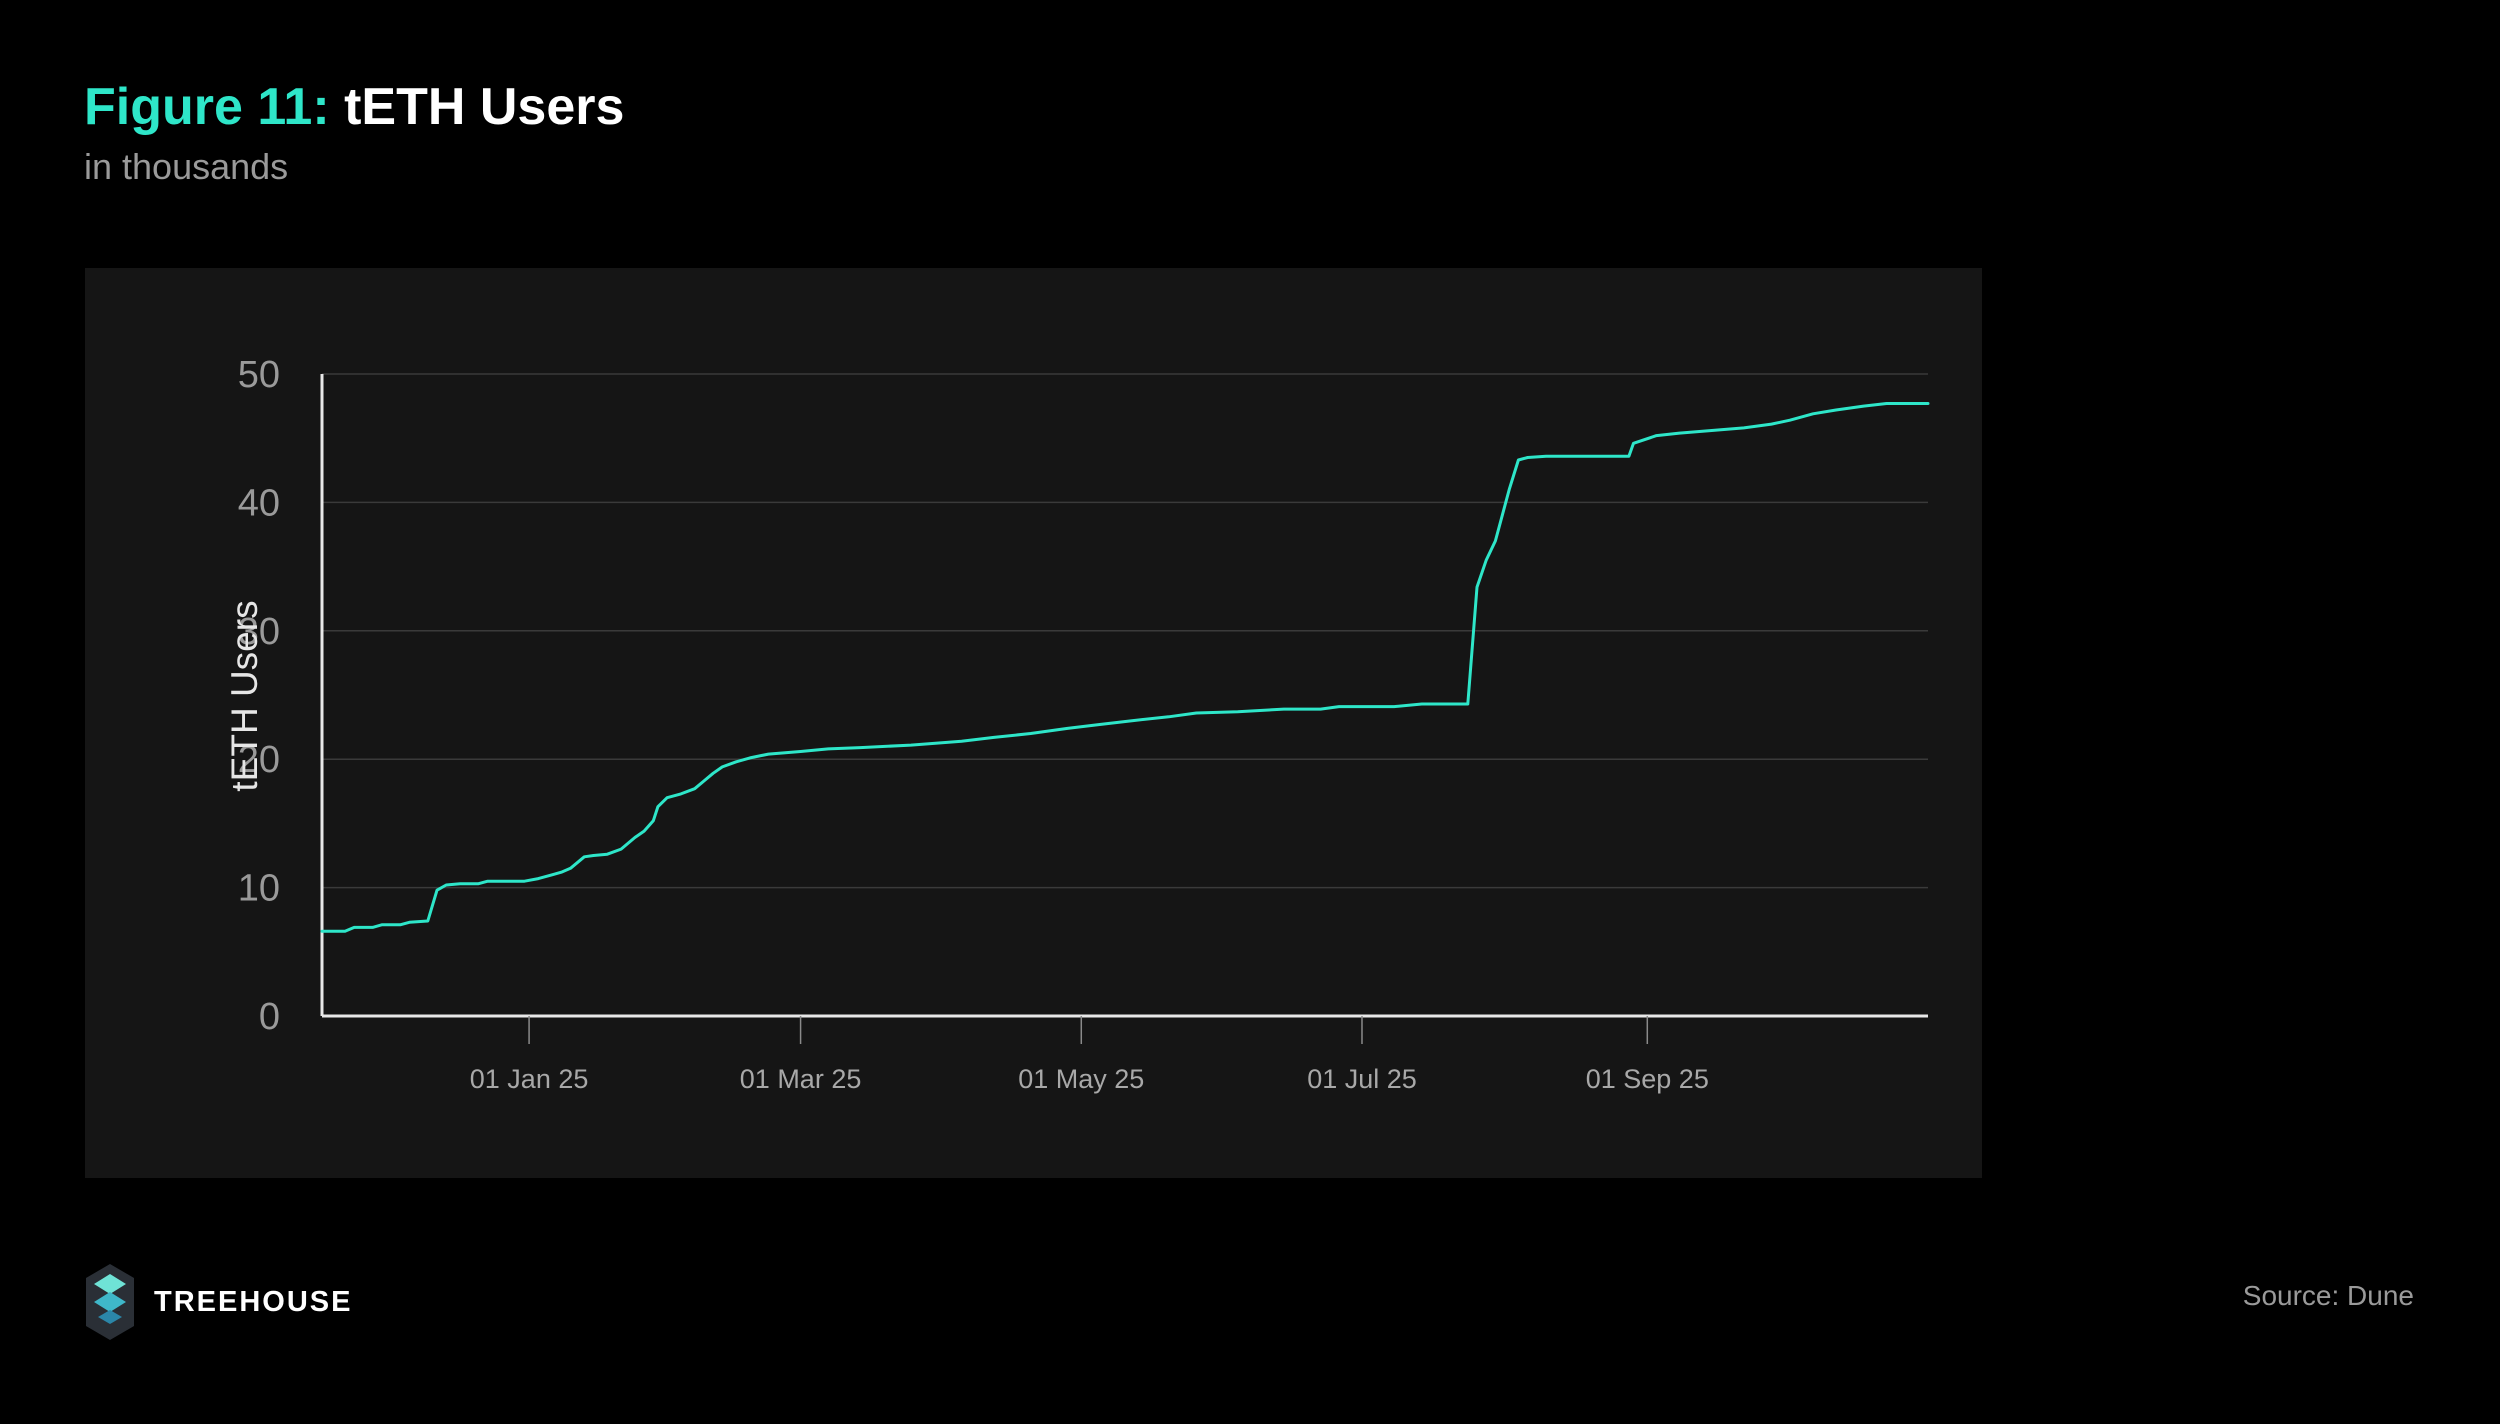  Describe the element at coordinates (244, 695) in the screenshot. I see `y-axis-label: tETH Users` at that location.